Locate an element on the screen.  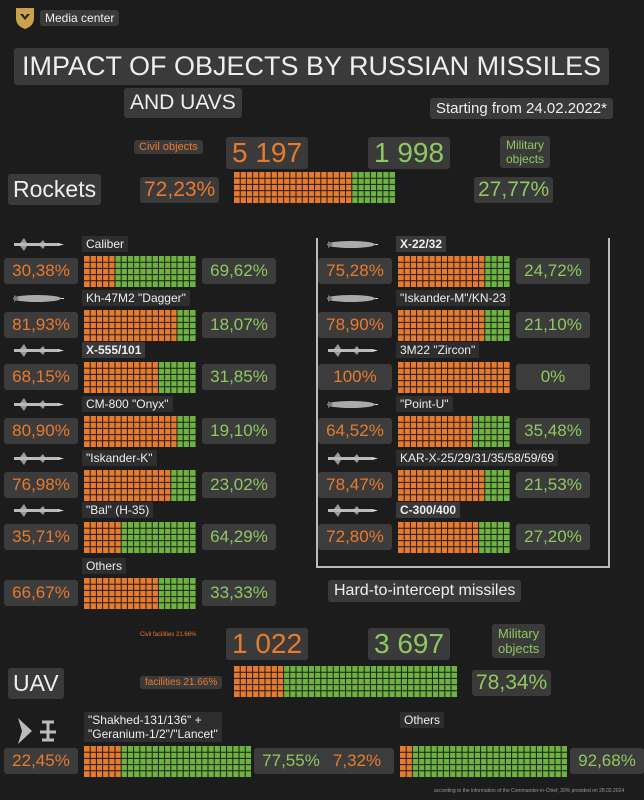
missile-name: KAR-X-25/29/31/35/58/59/69 is located at coordinates (477, 458).